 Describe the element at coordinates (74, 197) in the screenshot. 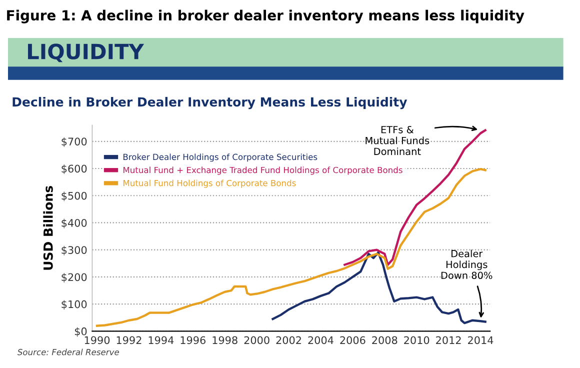

I see `y-tick-label: $500` at that location.